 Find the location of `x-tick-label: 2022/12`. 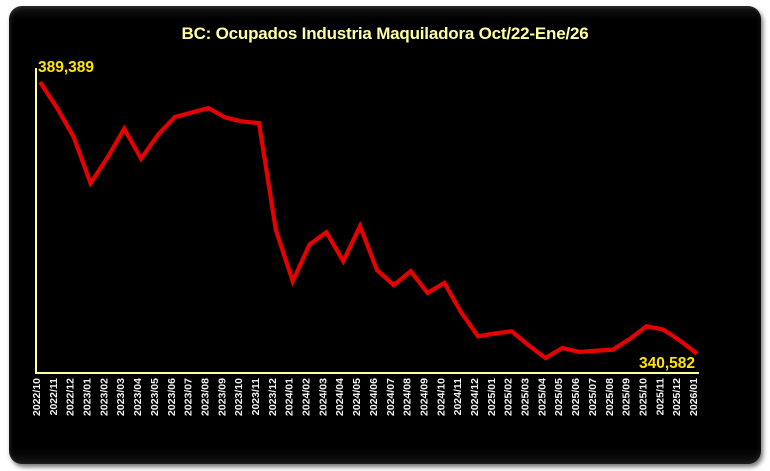

x-tick-label: 2022/12 is located at coordinates (71, 397).